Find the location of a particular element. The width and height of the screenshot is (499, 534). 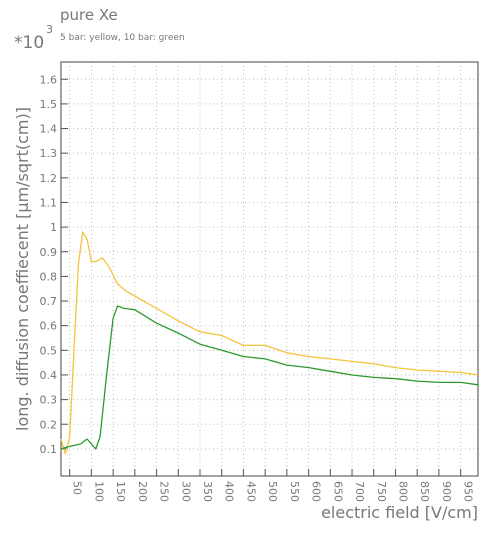

x-tick-label: 300 is located at coordinates (185, 491).